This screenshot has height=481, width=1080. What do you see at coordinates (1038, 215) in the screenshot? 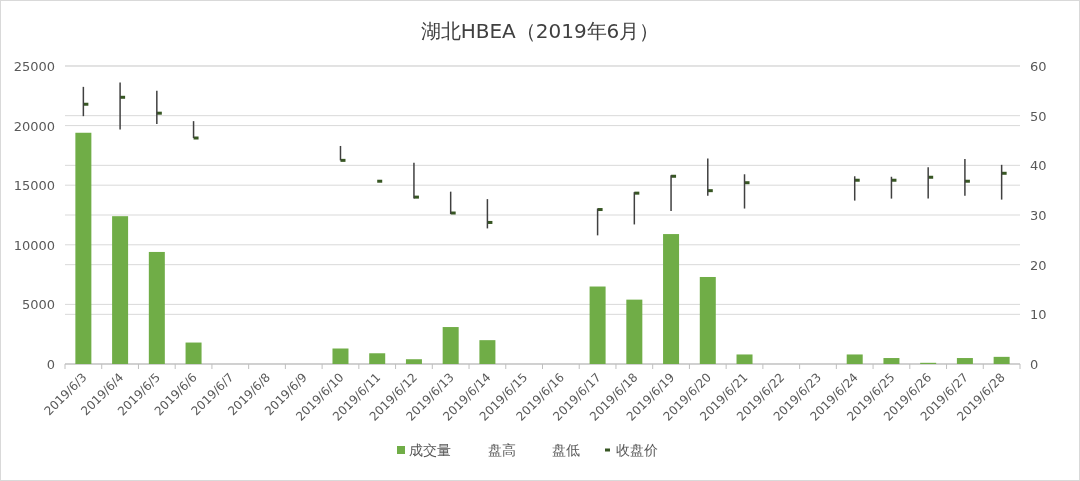
I see `y2-tick-label: 30` at bounding box center [1038, 215].